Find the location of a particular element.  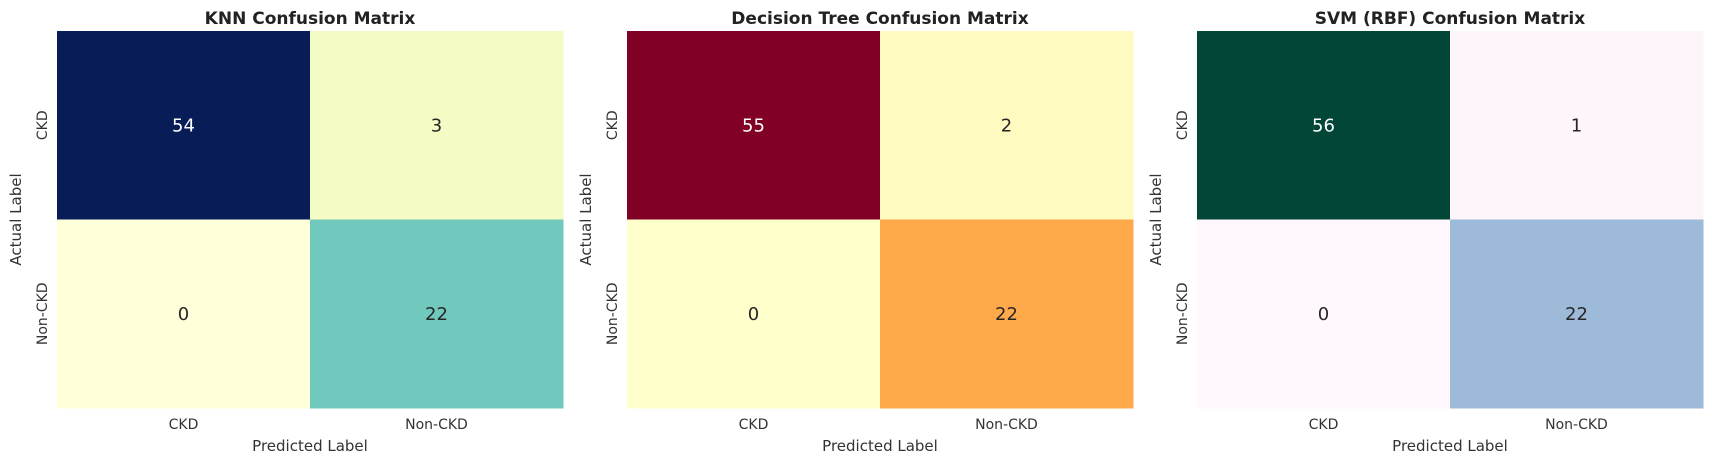

cell-value-label: 3 is located at coordinates (436, 125).